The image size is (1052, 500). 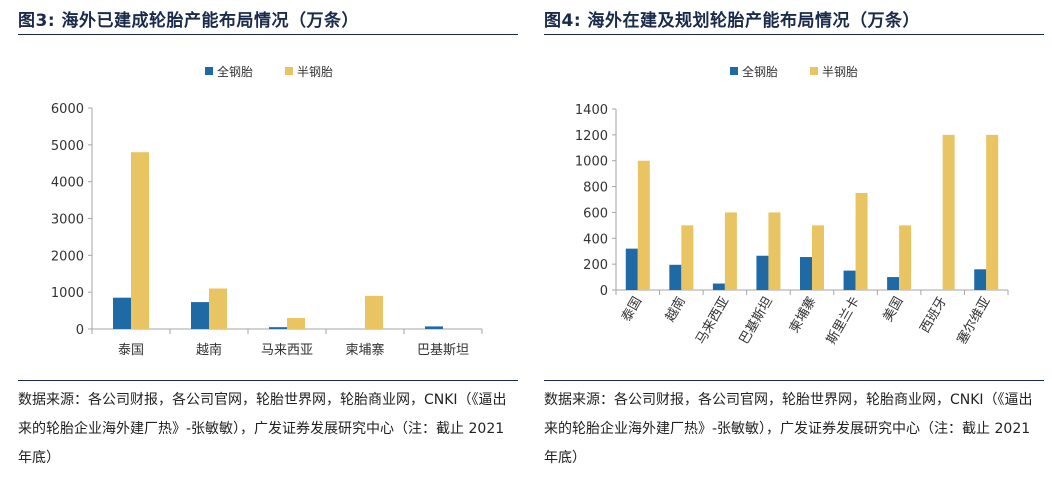 I want to click on y-tick-label: 2000, so click(x=67, y=256).